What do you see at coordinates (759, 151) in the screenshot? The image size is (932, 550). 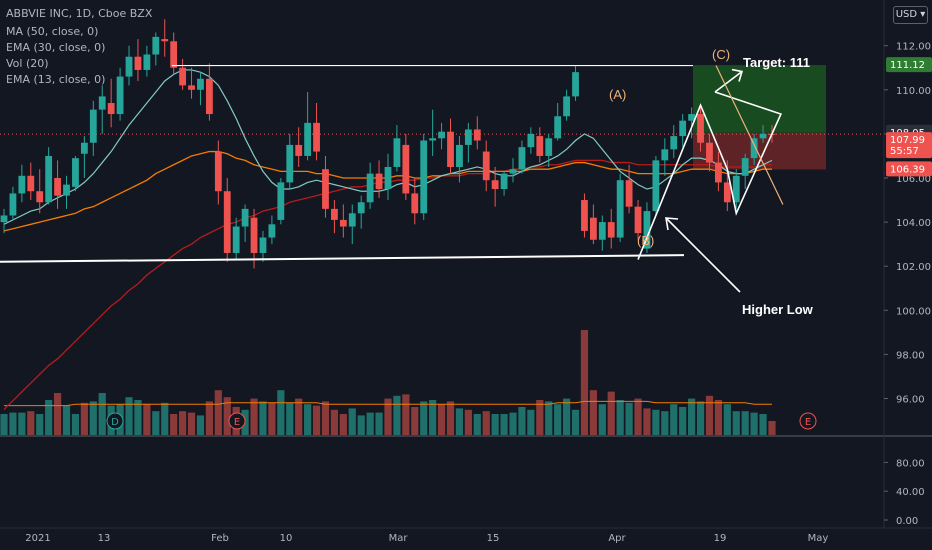 I see `loss-zone` at bounding box center [759, 151].